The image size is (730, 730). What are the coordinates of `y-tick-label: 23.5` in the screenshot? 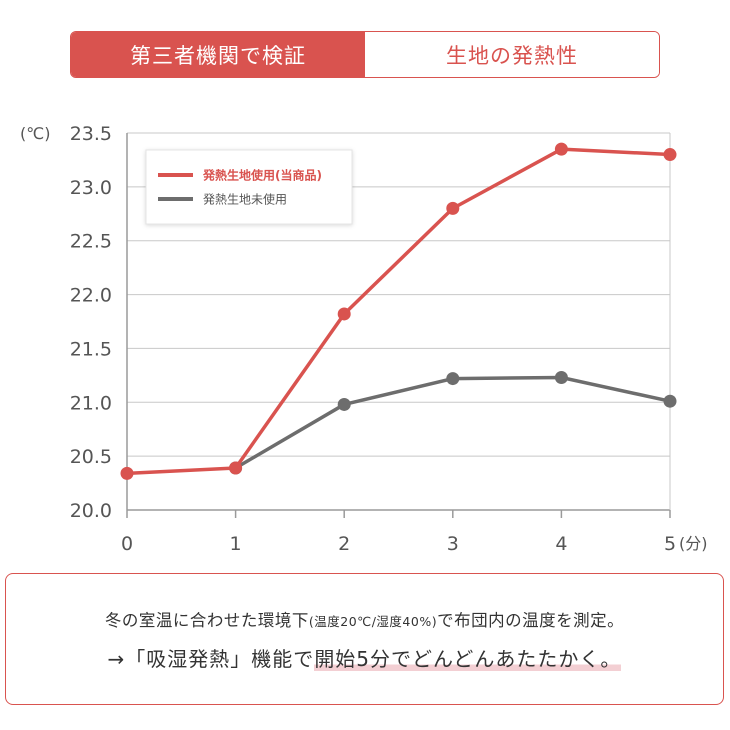 It's located at (91, 134).